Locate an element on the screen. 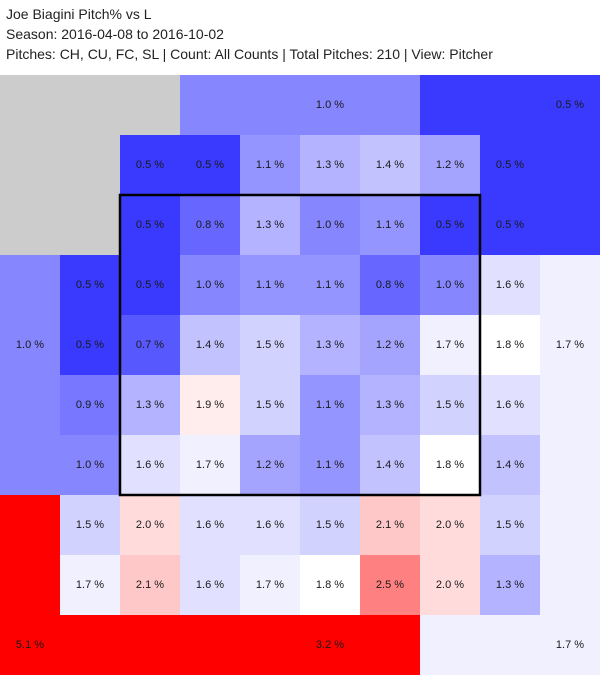 The width and height of the screenshot is (600, 675). heatmap-cell-label: 1.9 % is located at coordinates (210, 405).